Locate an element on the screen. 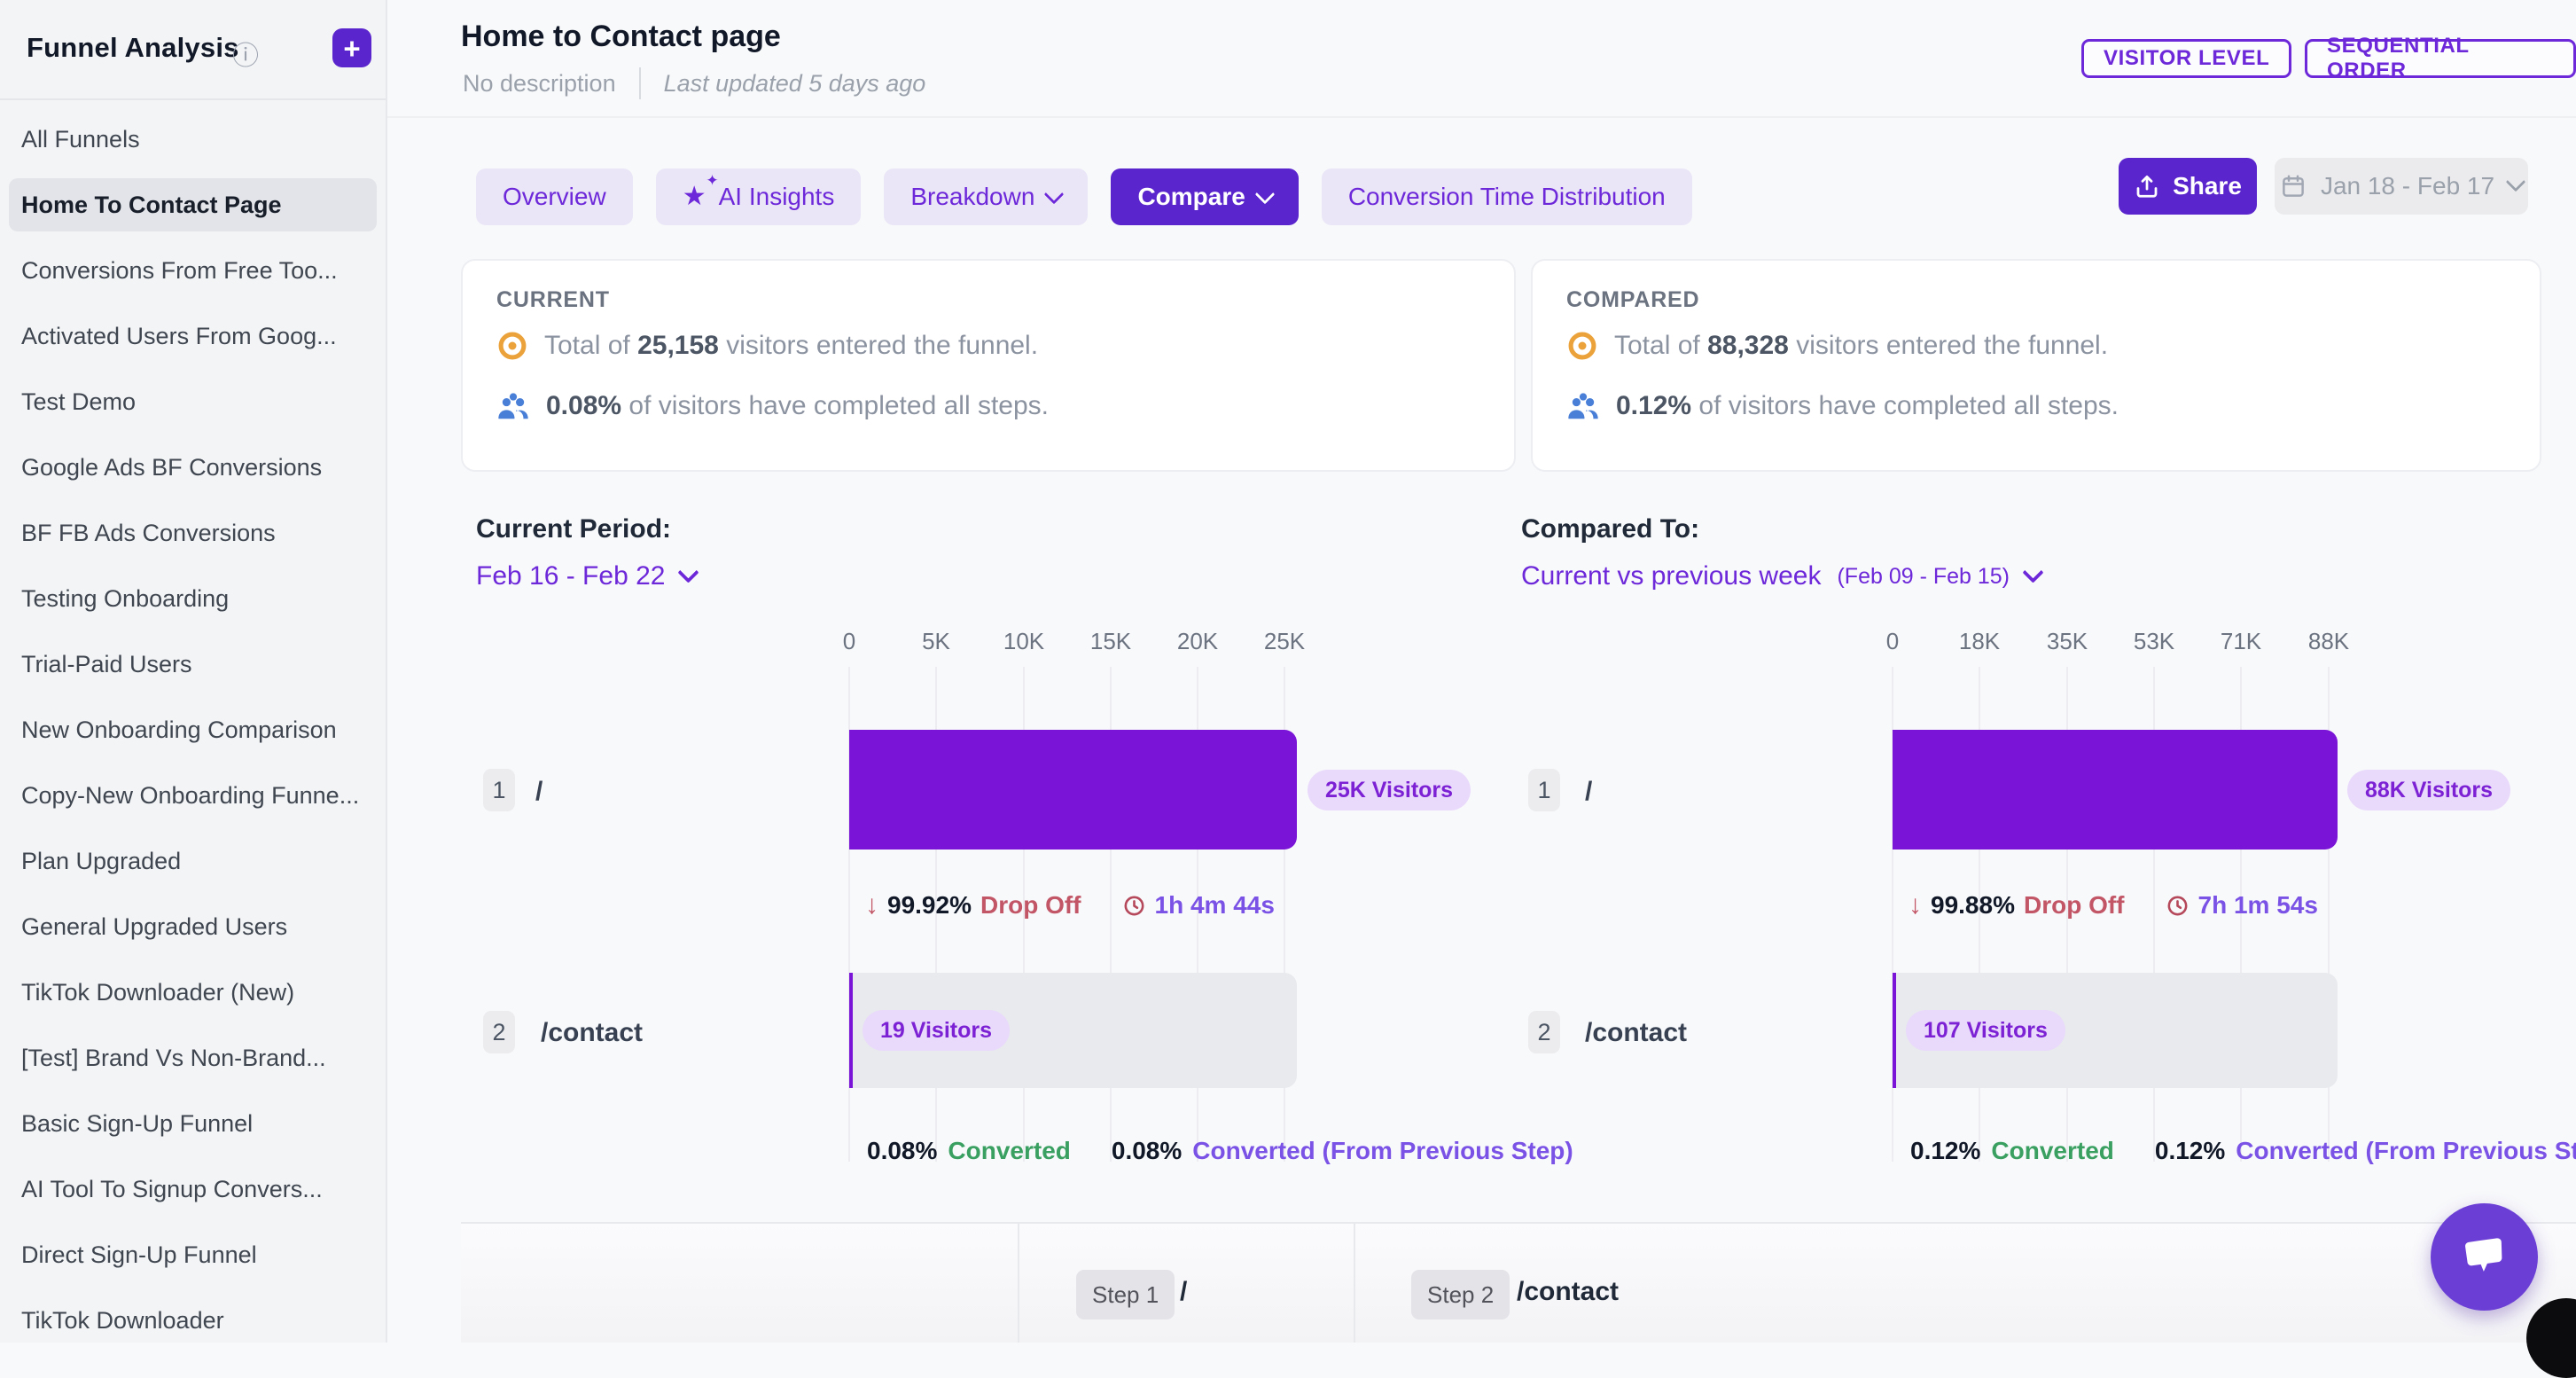  sidebar-item-google-ads-bf: Google Ads BF Conversions is located at coordinates (193, 468).